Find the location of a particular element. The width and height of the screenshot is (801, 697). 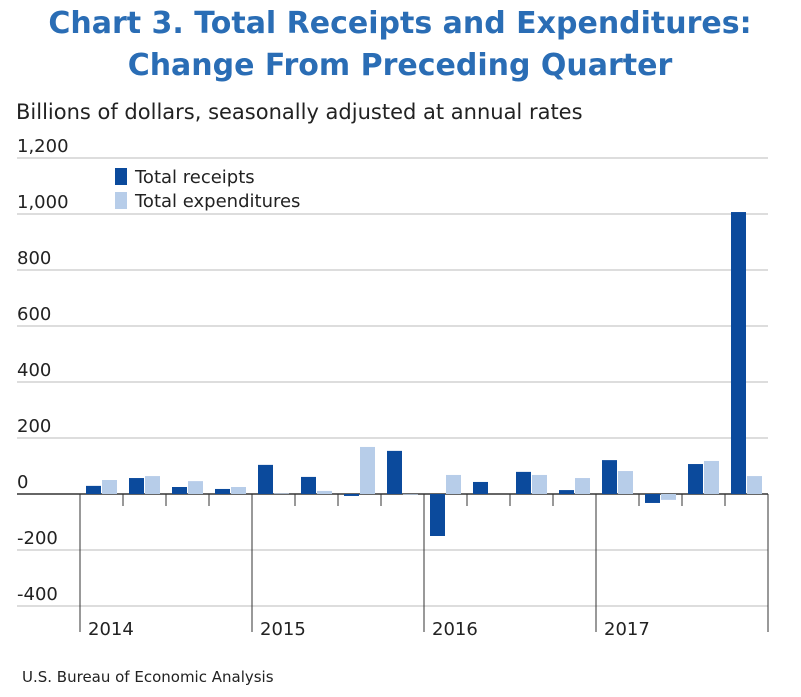

x-tick-label: 2017 is located at coordinates (627, 629).